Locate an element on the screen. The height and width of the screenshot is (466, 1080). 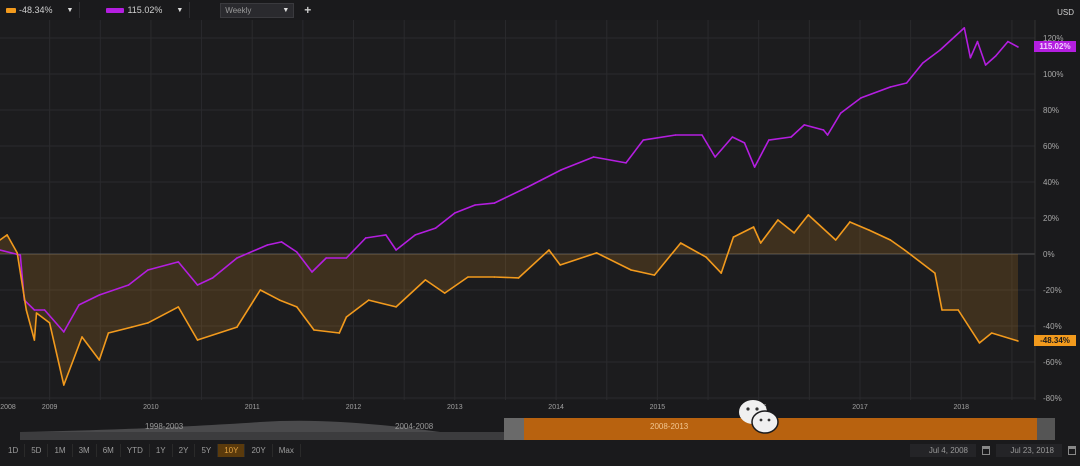
y-tick-label: -60% is located at coordinates (1052, 362).